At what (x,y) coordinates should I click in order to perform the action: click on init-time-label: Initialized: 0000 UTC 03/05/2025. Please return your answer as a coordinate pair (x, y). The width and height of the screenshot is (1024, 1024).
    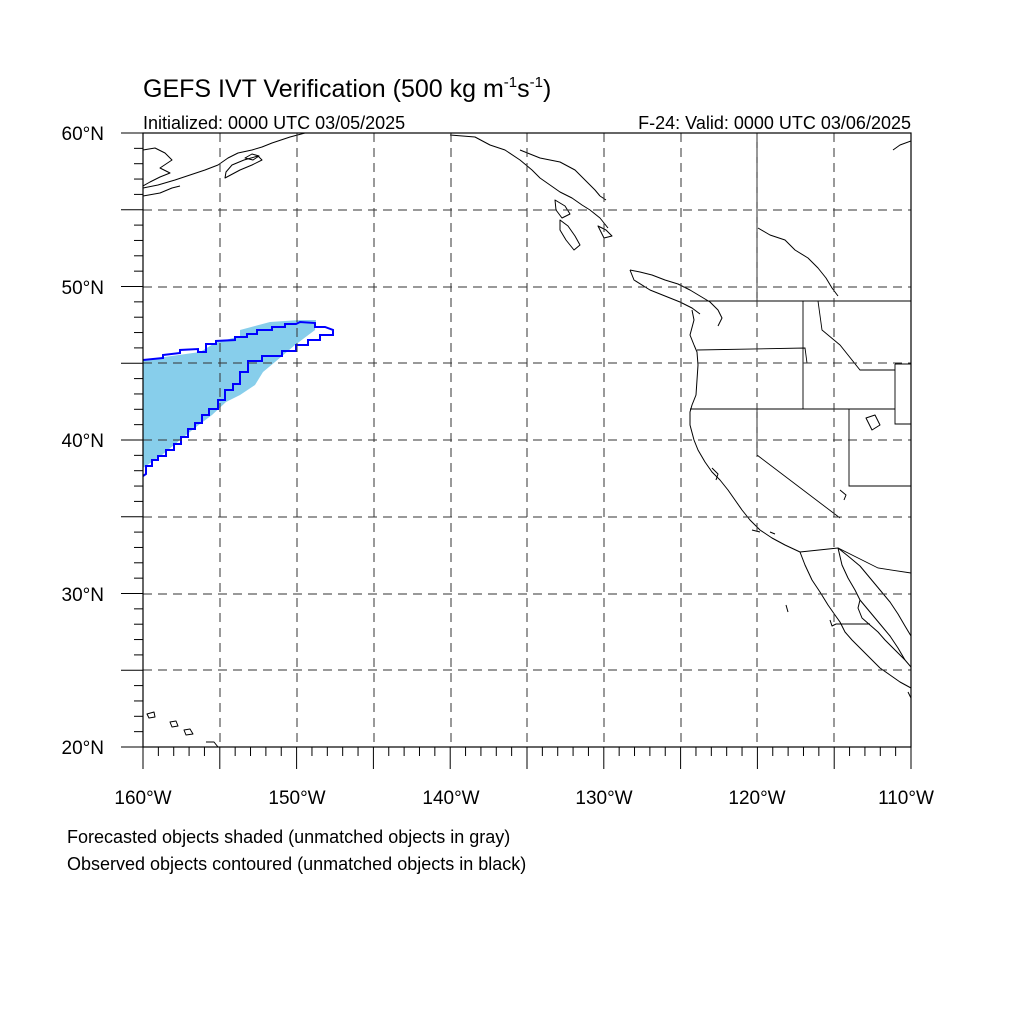
    Looking at the image, I should click on (274, 123).